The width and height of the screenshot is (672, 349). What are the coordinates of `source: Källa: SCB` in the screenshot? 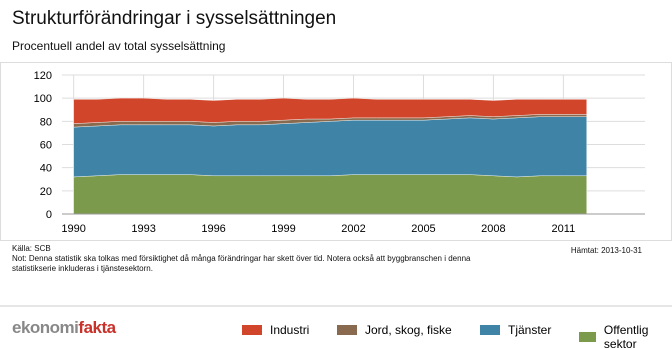 It's located at (31, 248).